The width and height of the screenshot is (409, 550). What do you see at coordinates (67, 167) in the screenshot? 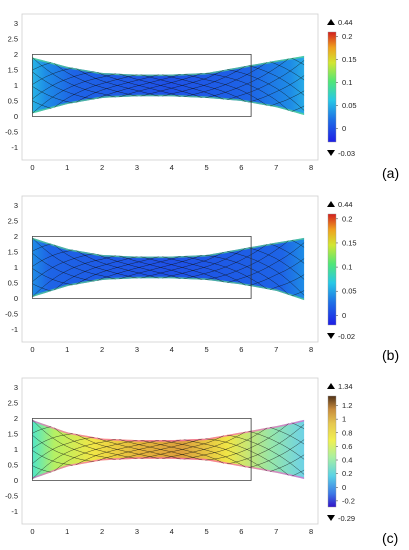
I see `x-tick-label: 1` at bounding box center [67, 167].